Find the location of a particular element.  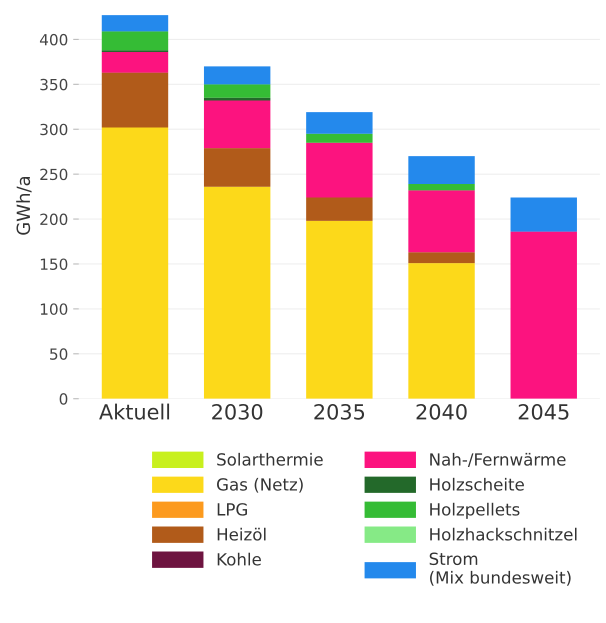

legend-label: Holzscheite is located at coordinates (477, 484).